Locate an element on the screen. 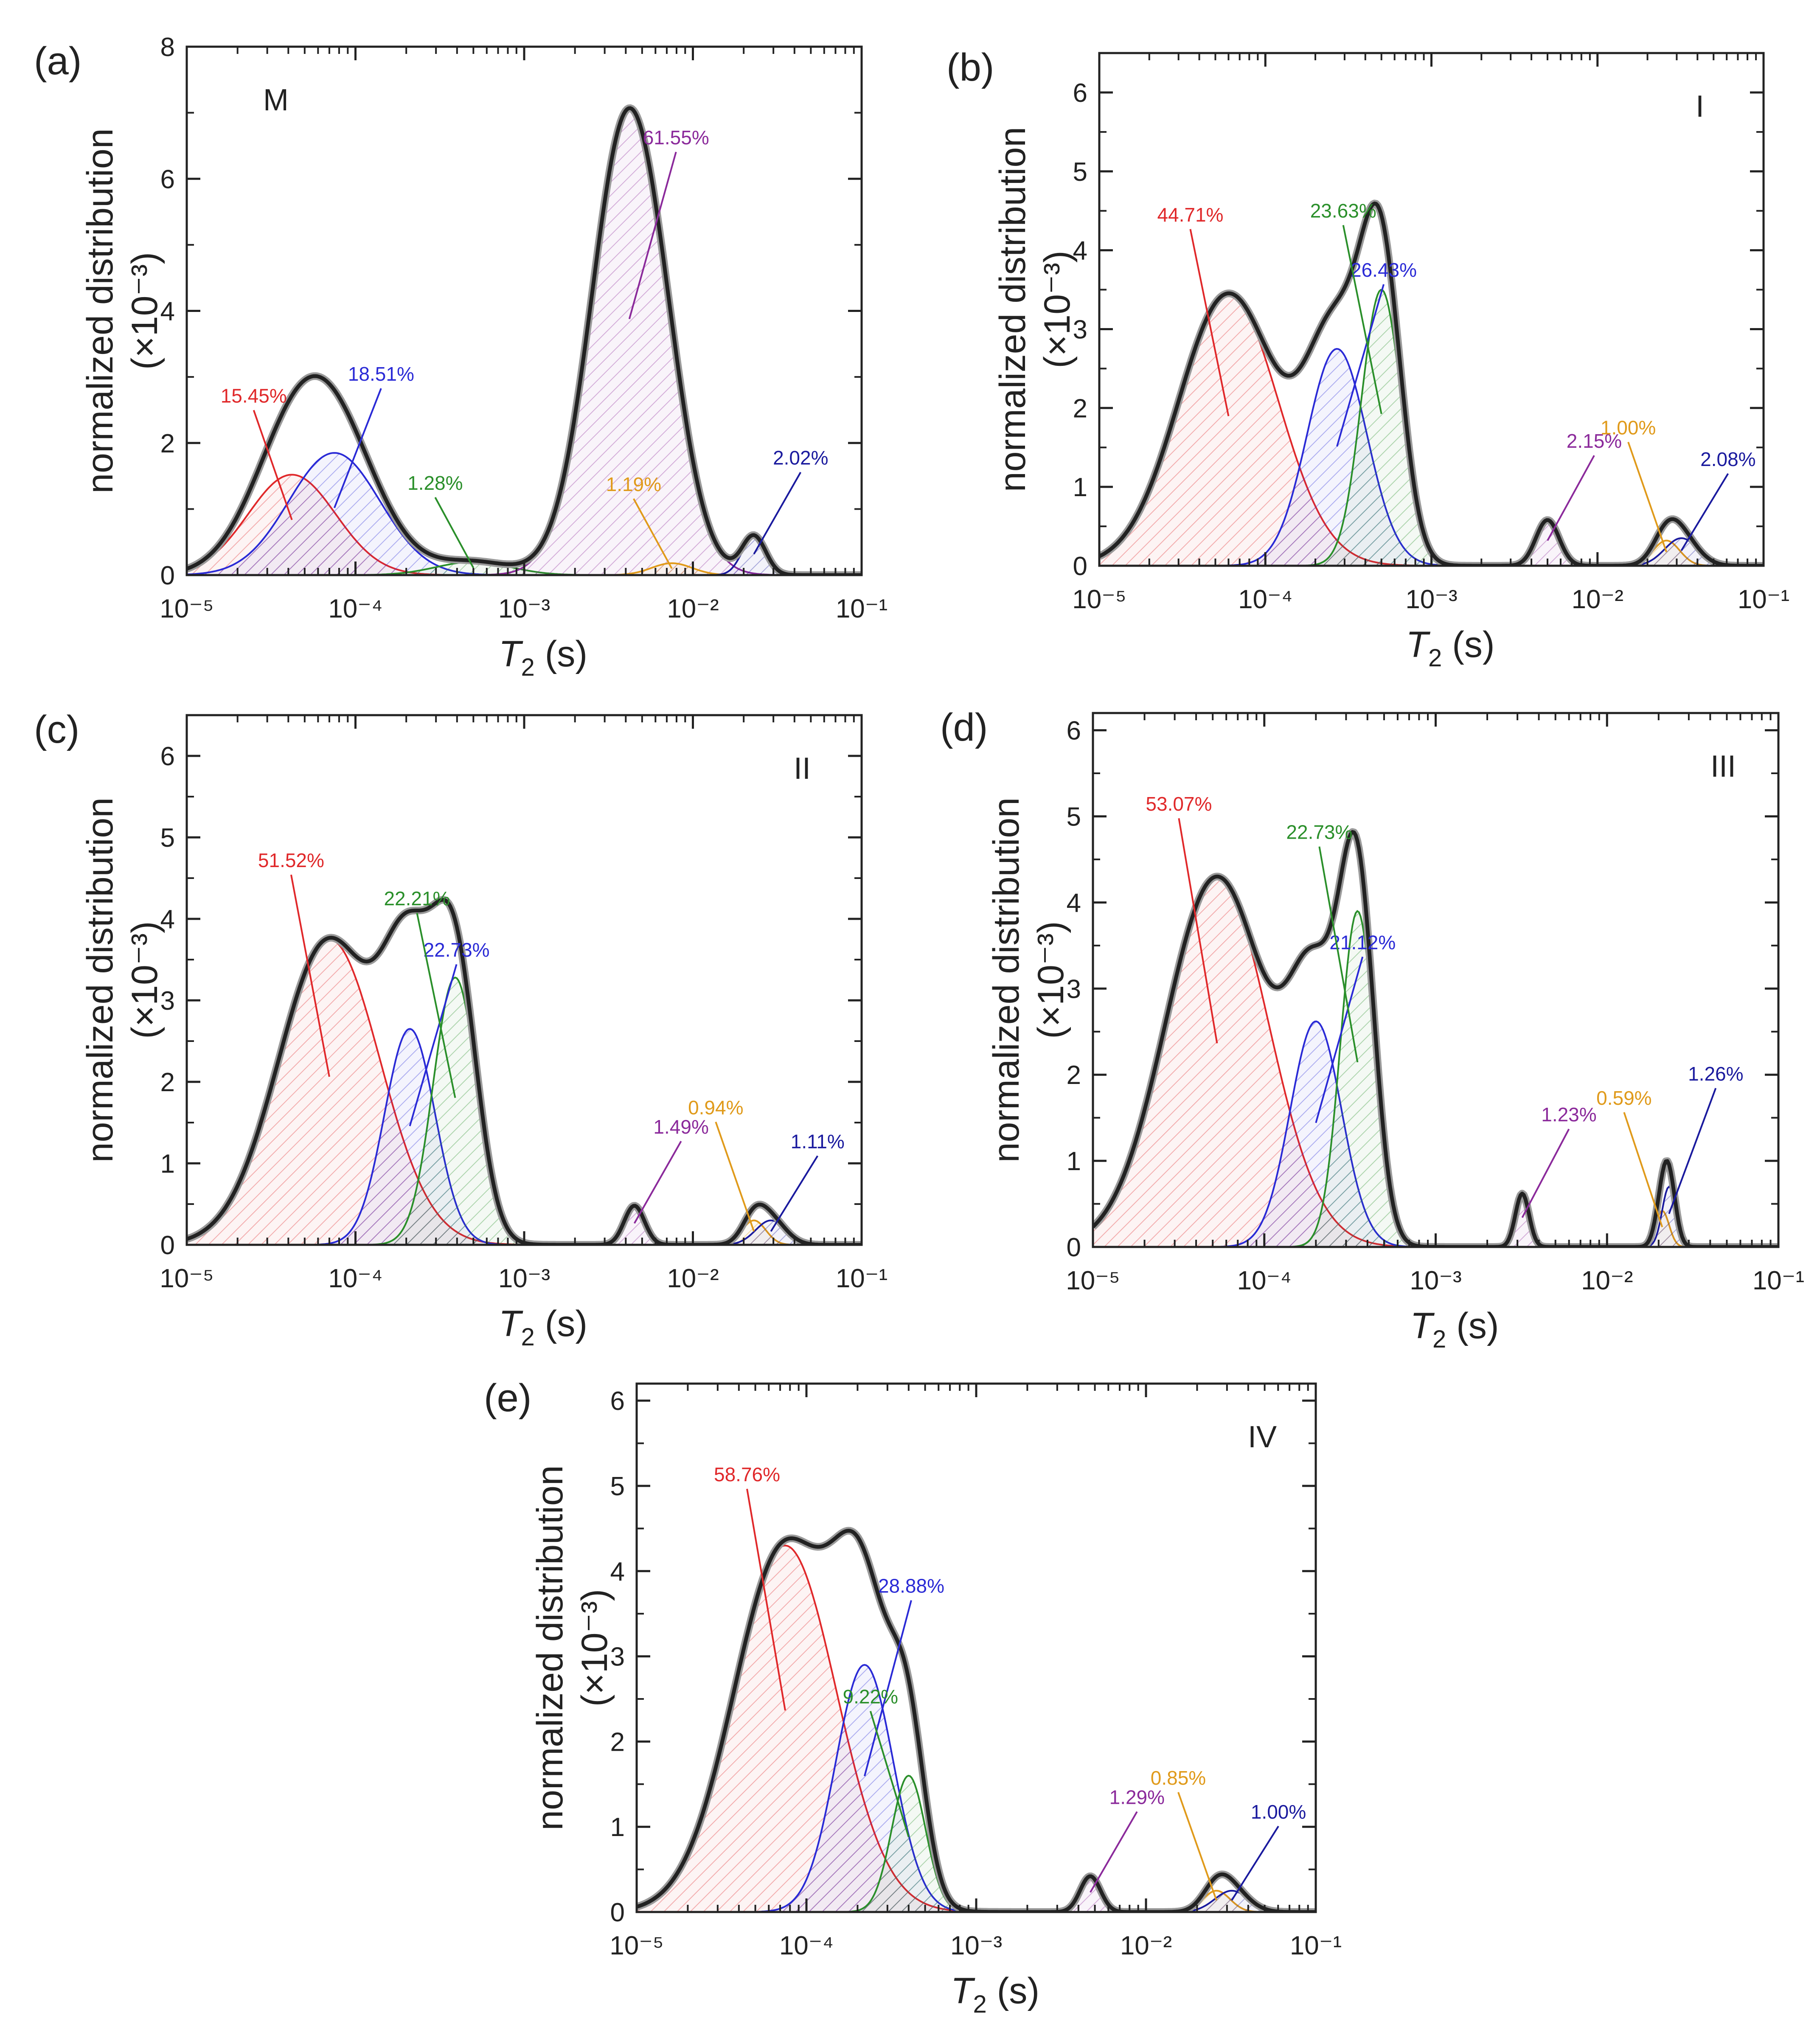 The image size is (1820, 2044). percent-label: 28.88% is located at coordinates (911, 1586).